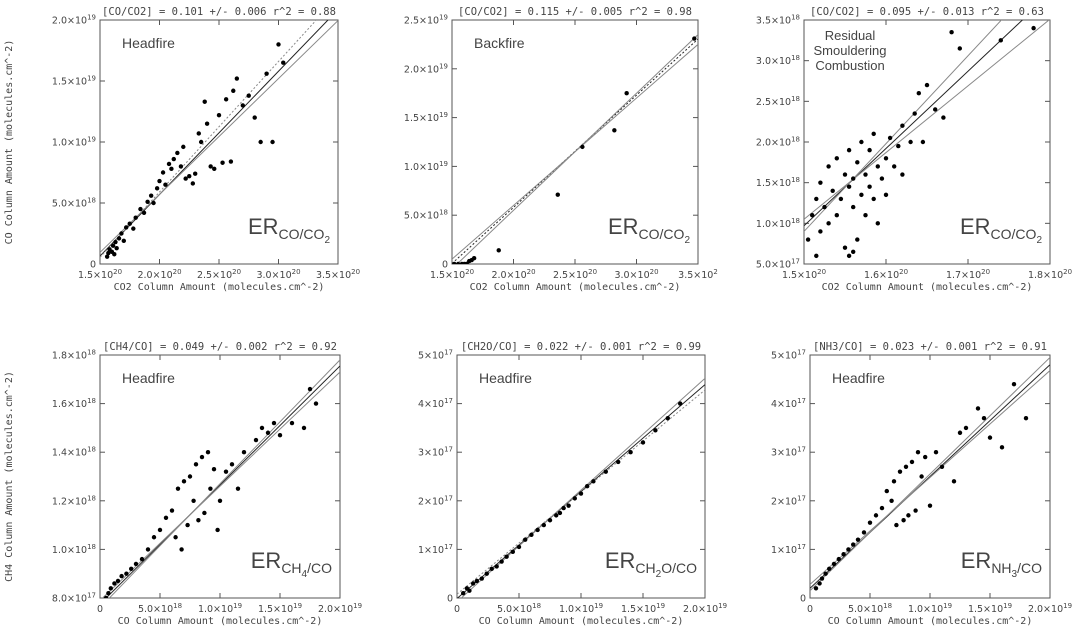  Describe the element at coordinates (581, 608) in the screenshot. I see `x-tick-label: 1.0×1019` at that location.